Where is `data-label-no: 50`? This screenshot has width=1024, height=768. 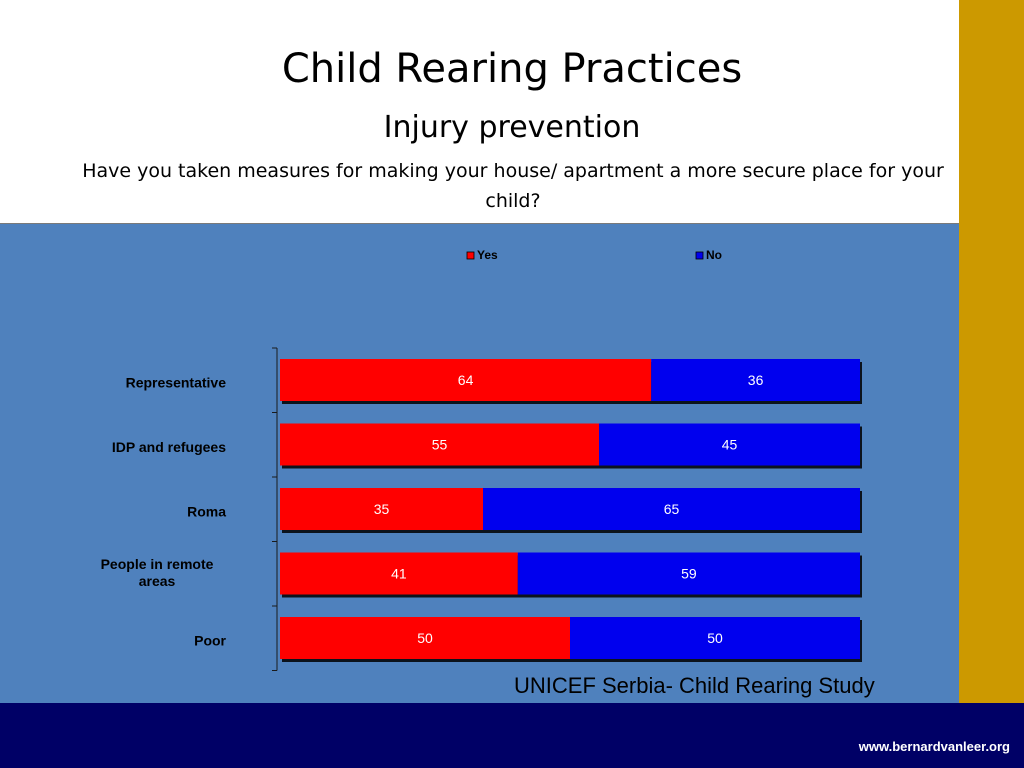
data-label-no: 50 is located at coordinates (715, 638).